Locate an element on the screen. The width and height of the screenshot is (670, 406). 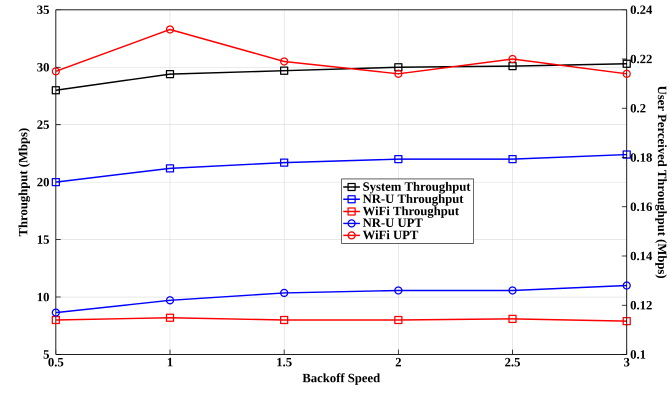
x-tick-label: 0.5 is located at coordinates (56, 362).